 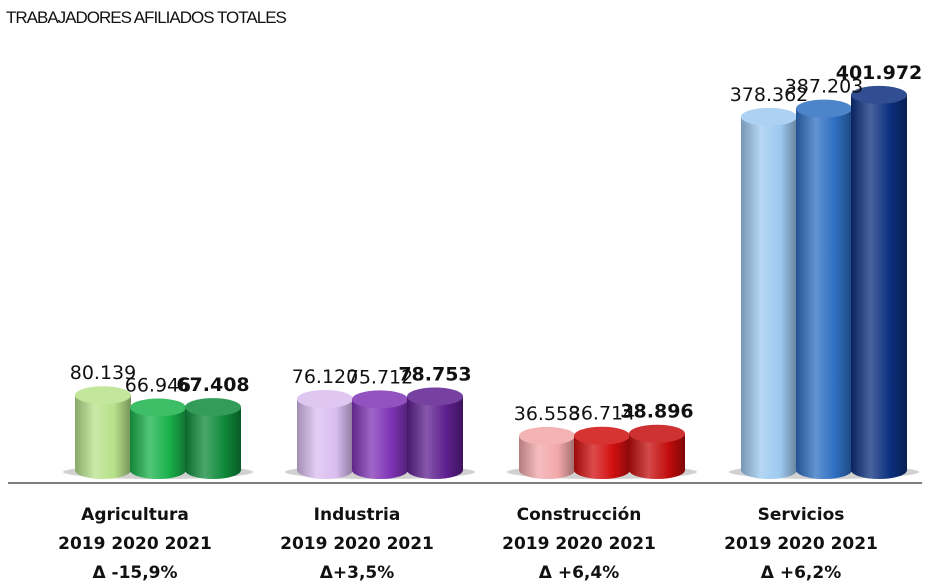 What do you see at coordinates (146, 17) in the screenshot?
I see `chart-title: TRABAJADORES AFILIADOS TOTALES` at bounding box center [146, 17].